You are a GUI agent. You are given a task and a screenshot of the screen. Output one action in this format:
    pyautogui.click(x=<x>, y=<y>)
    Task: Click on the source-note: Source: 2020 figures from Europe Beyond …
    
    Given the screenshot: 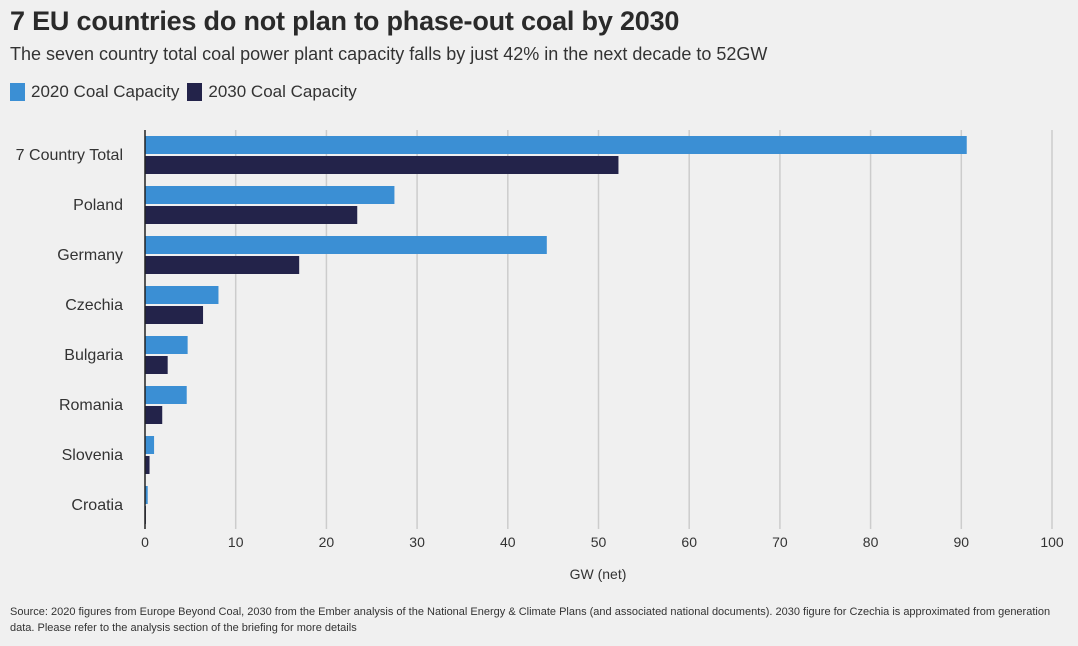 What is the action you would take?
    pyautogui.click(x=530, y=620)
    